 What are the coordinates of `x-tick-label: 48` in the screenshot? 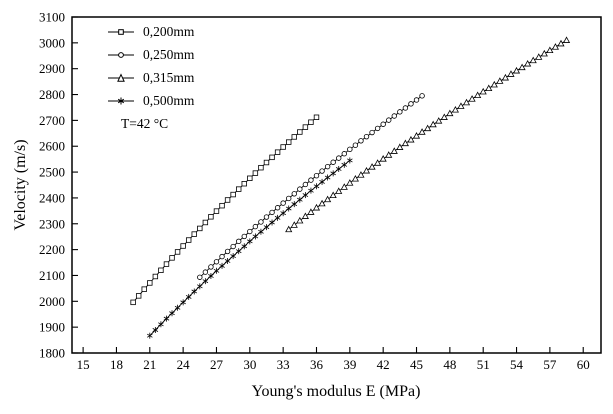 It's located at (449, 364).